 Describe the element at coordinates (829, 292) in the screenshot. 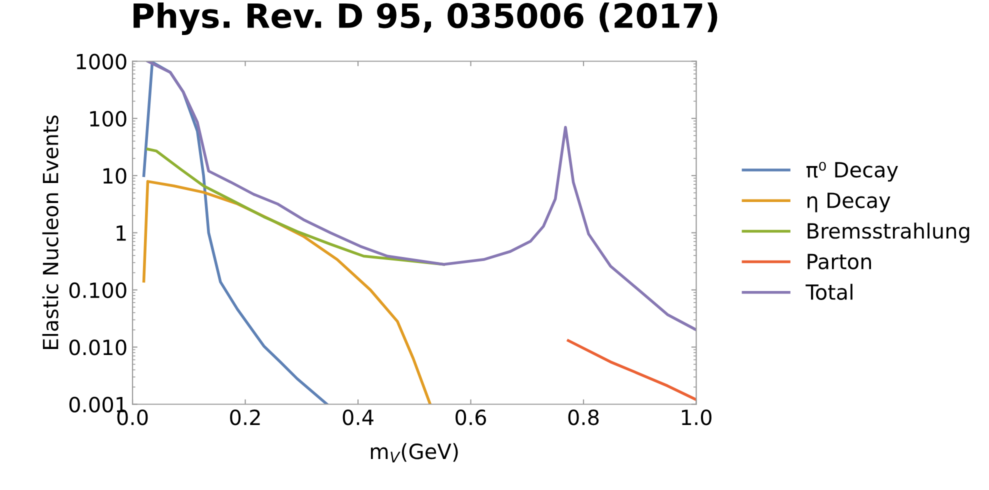

I see `legend-label: Total` at that location.